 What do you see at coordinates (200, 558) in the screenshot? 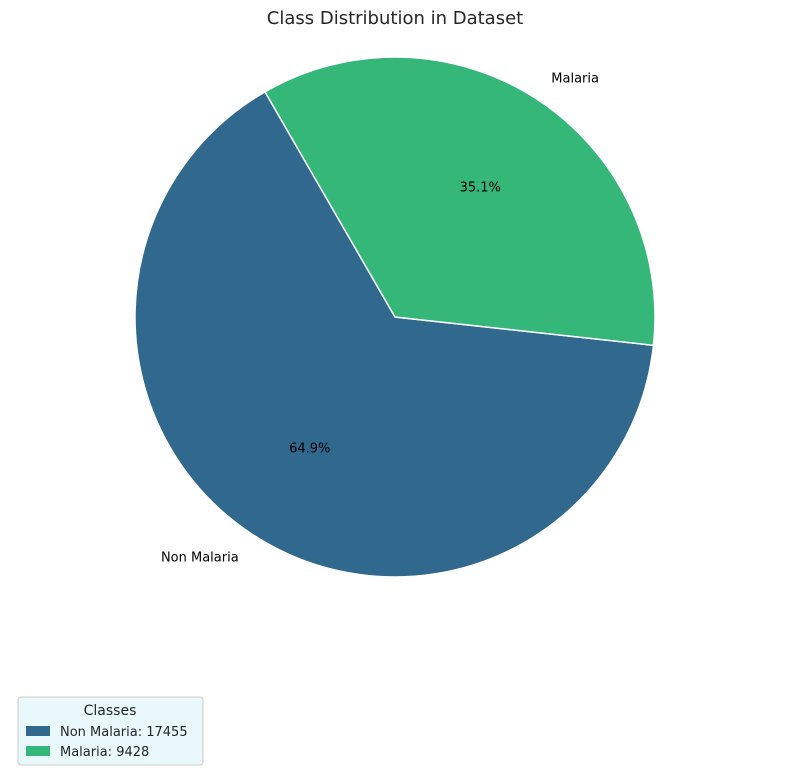
I see `slice-label-non-malaria: Non Malaria` at bounding box center [200, 558].